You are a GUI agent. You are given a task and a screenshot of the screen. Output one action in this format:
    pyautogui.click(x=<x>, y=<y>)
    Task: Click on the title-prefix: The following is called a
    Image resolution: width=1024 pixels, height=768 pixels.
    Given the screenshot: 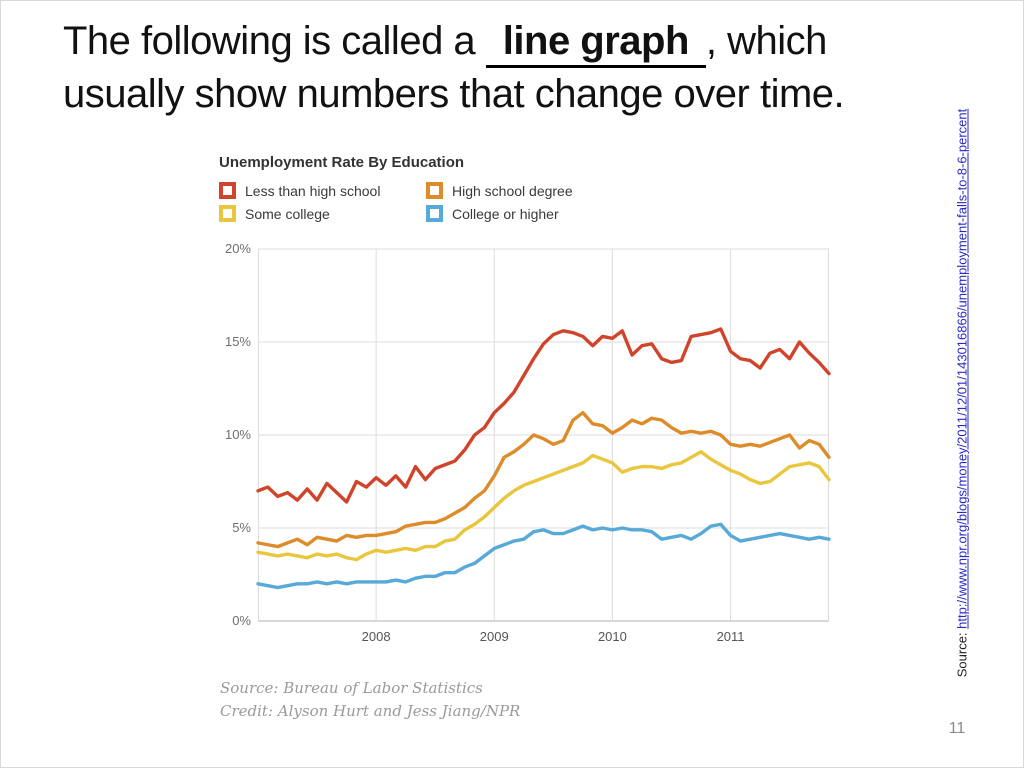 What is the action you would take?
    pyautogui.click(x=274, y=41)
    